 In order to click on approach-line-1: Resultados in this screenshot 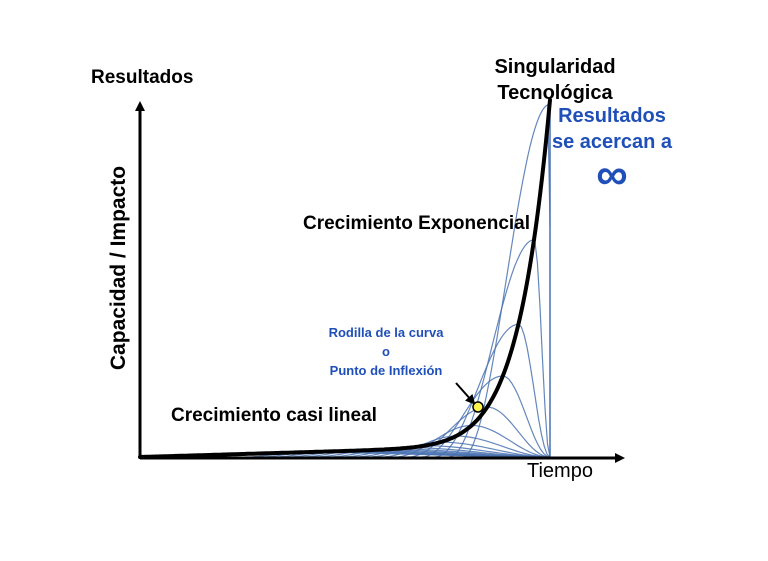, I will do `click(612, 116)`.